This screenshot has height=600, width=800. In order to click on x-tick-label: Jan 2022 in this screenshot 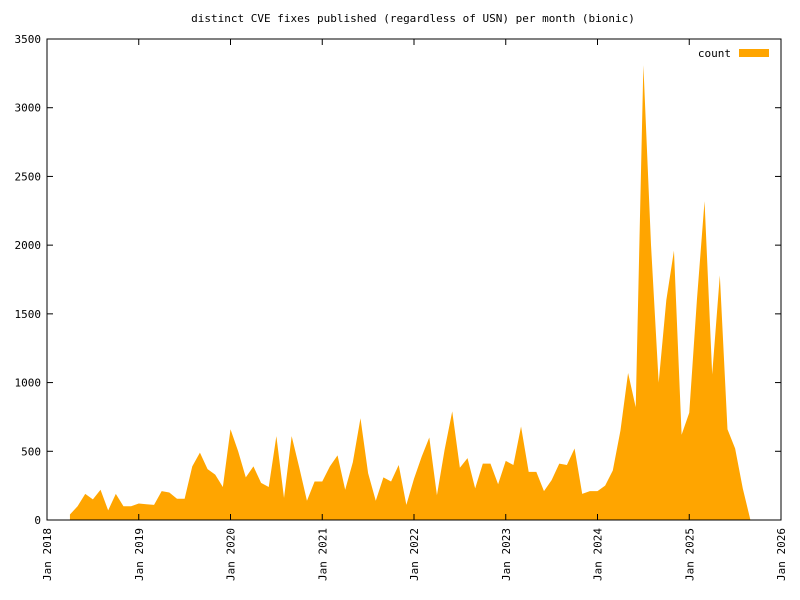, I will do `click(414, 554)`.